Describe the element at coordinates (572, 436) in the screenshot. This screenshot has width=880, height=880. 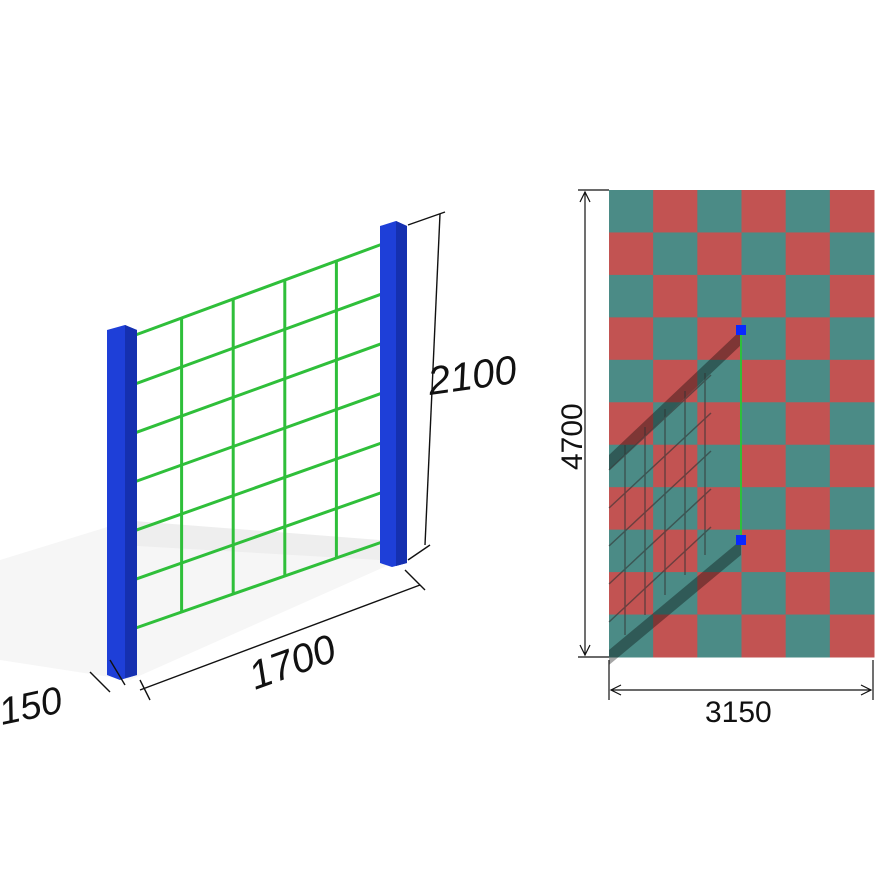
I see `area-height-label: 4700` at that location.